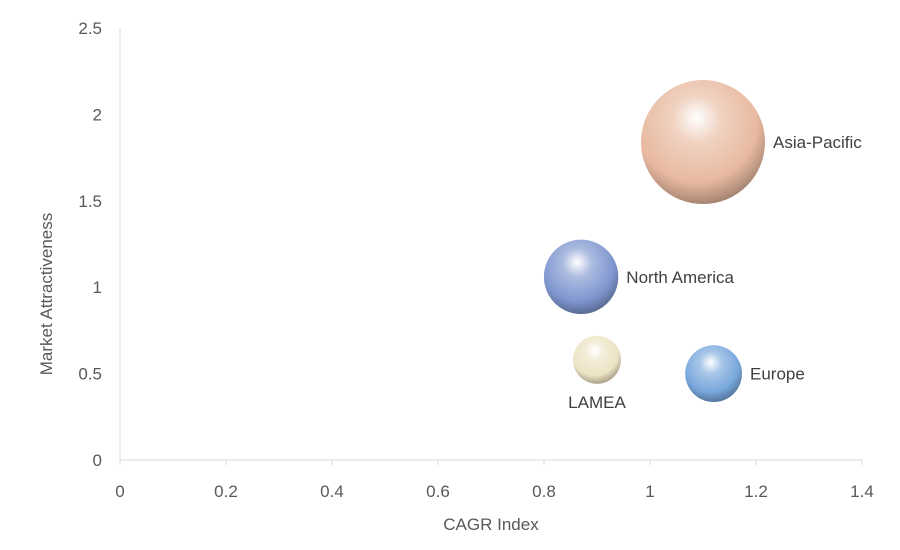  Describe the element at coordinates (97, 460) in the screenshot. I see `y-tick-label: 0` at that location.